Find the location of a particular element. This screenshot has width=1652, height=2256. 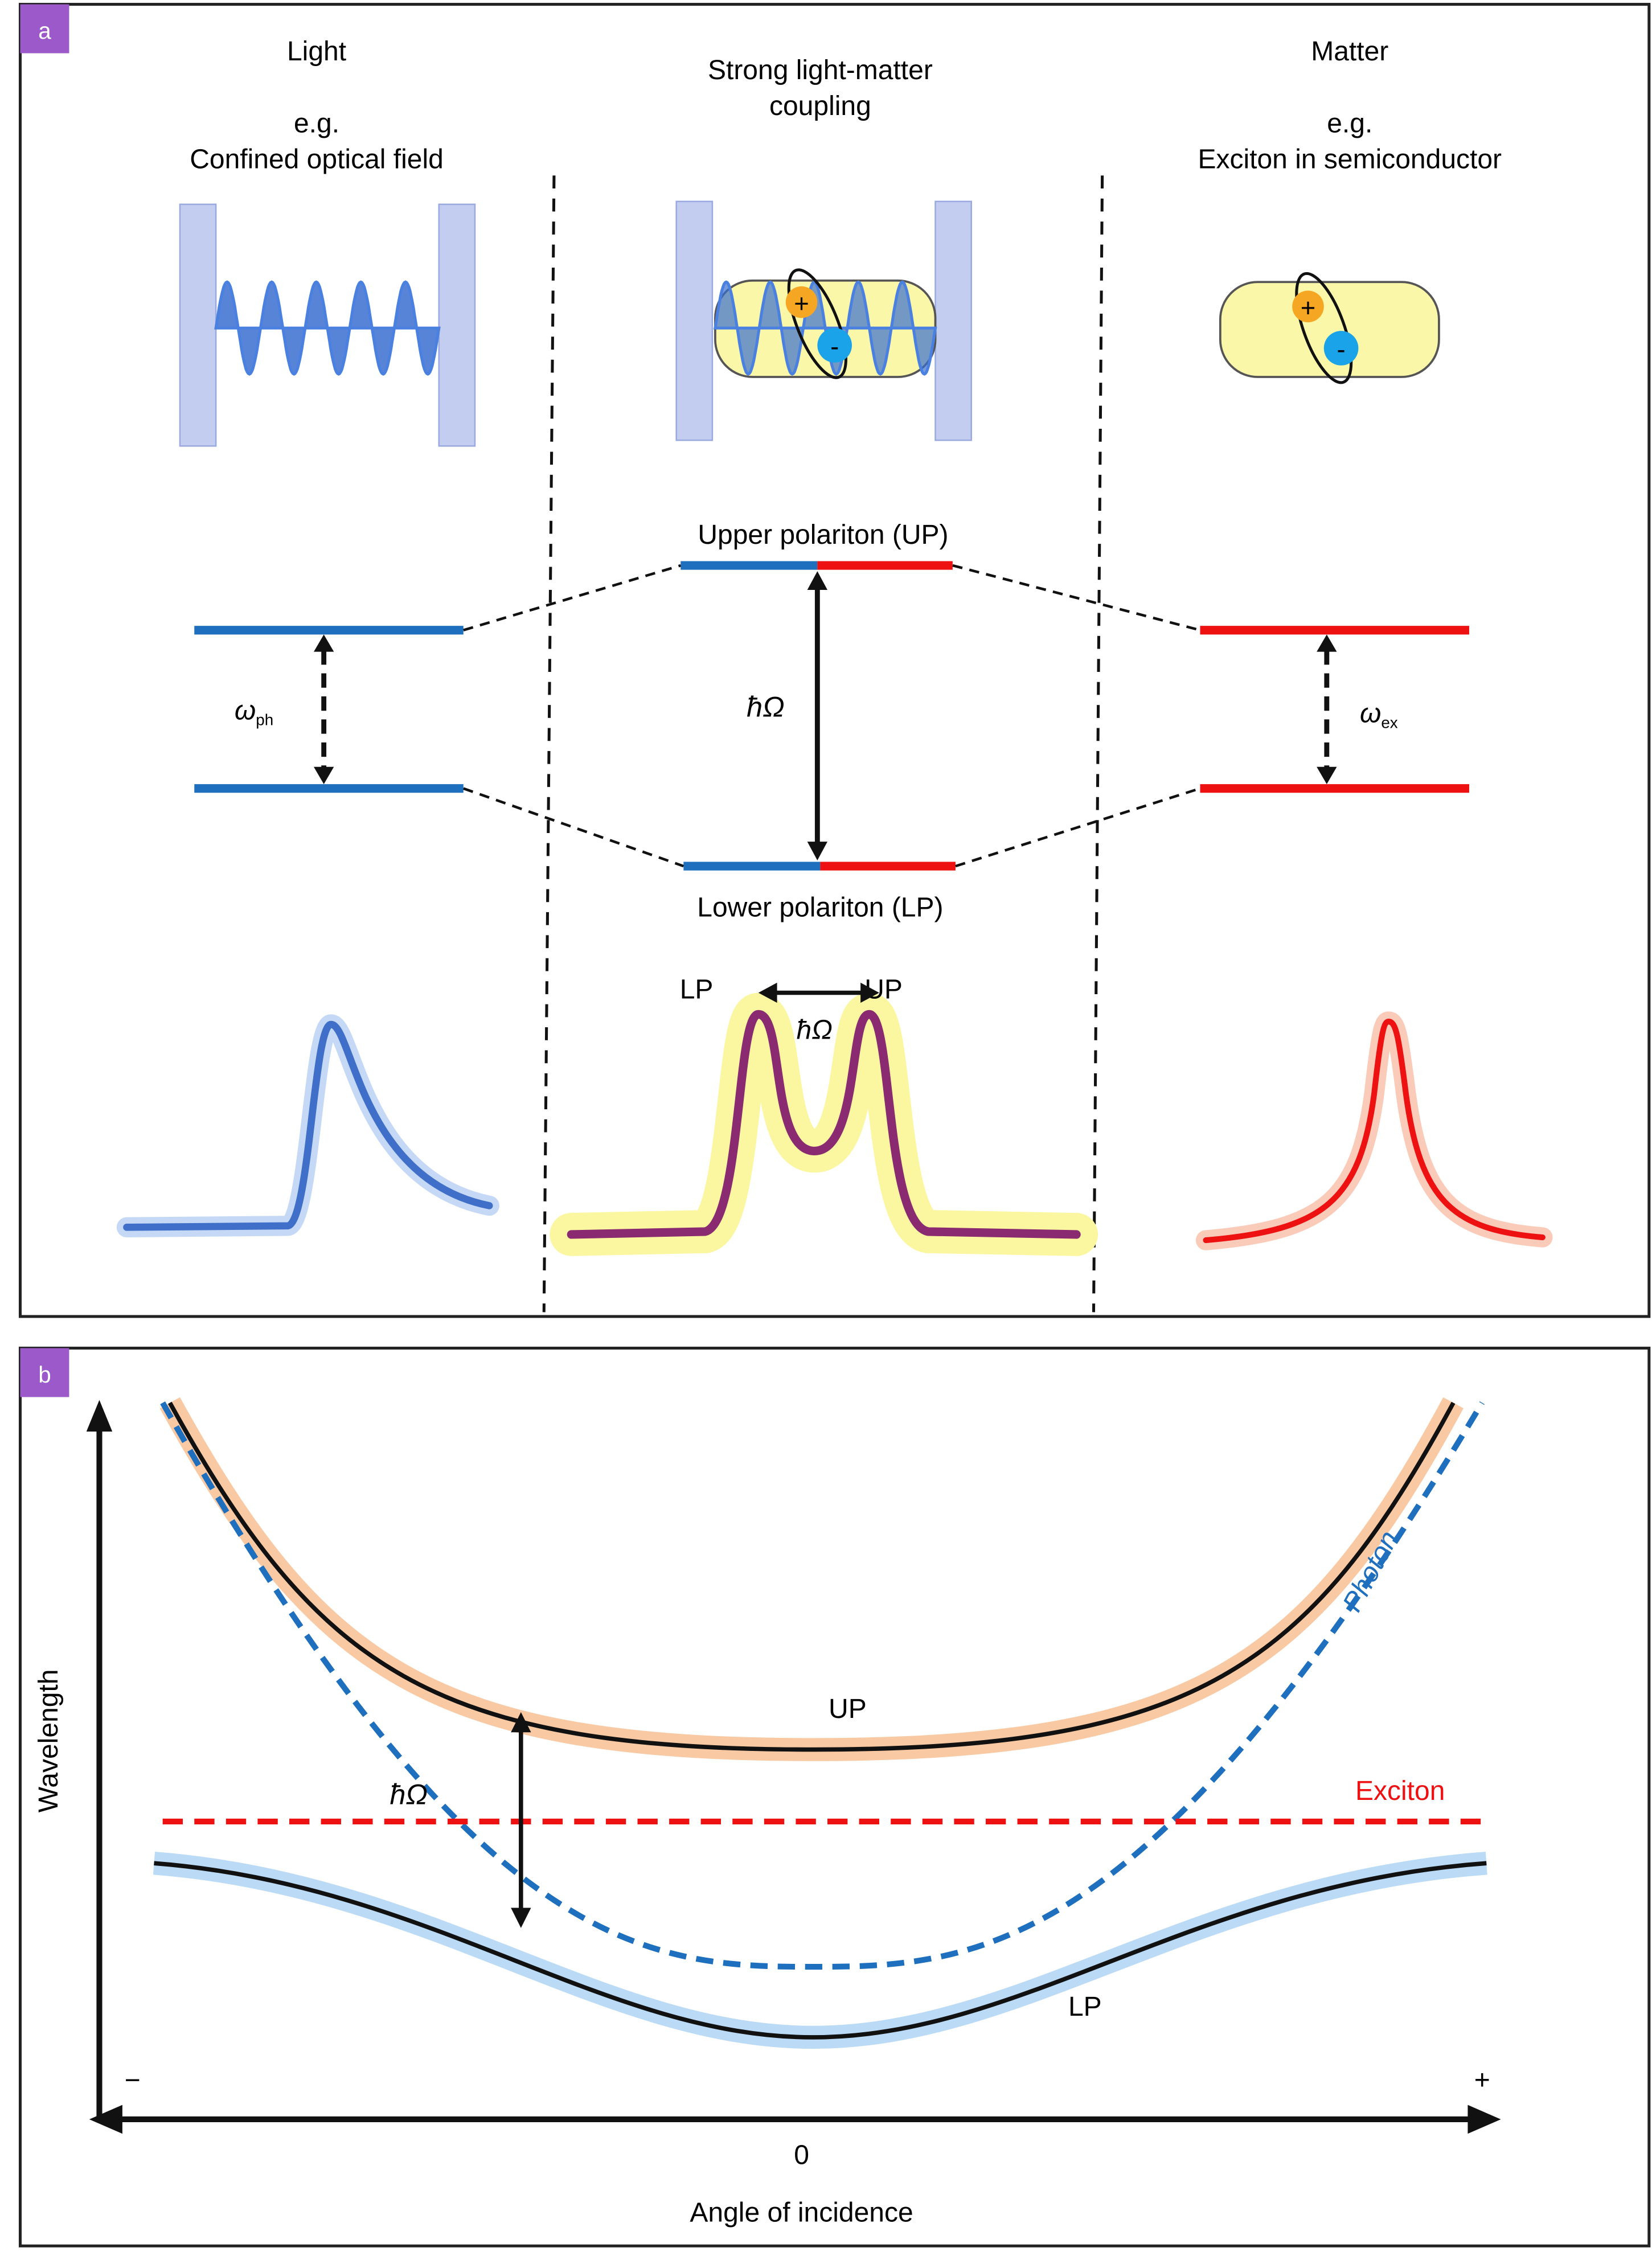

lp-label: LP is located at coordinates (1085, 2007).